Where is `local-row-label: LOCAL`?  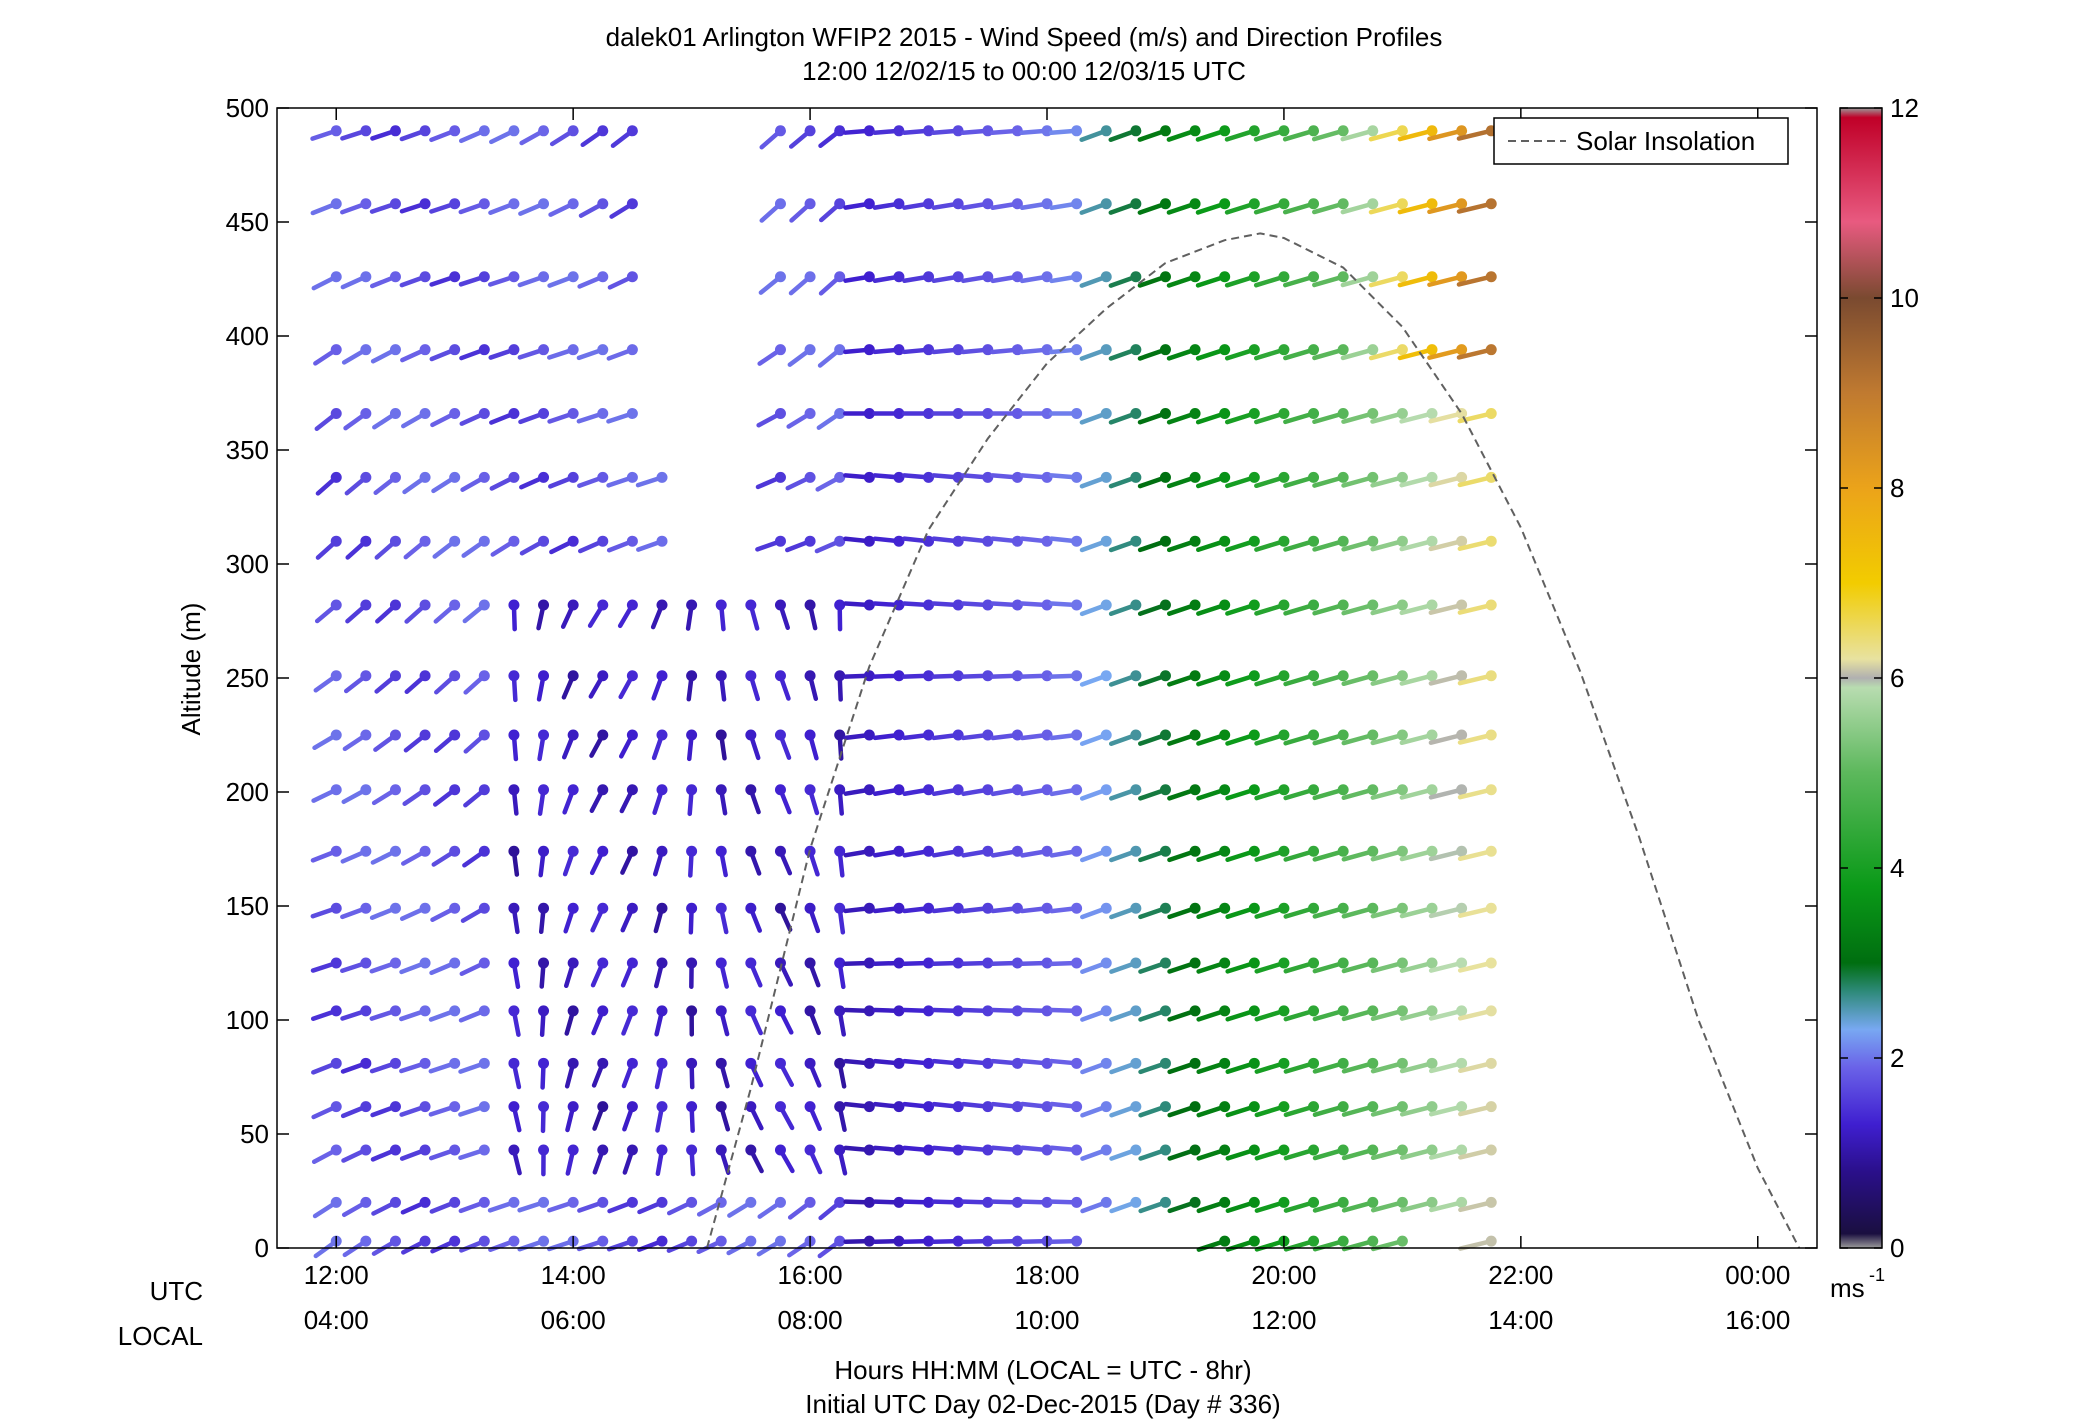 local-row-label: LOCAL is located at coordinates (160, 1336).